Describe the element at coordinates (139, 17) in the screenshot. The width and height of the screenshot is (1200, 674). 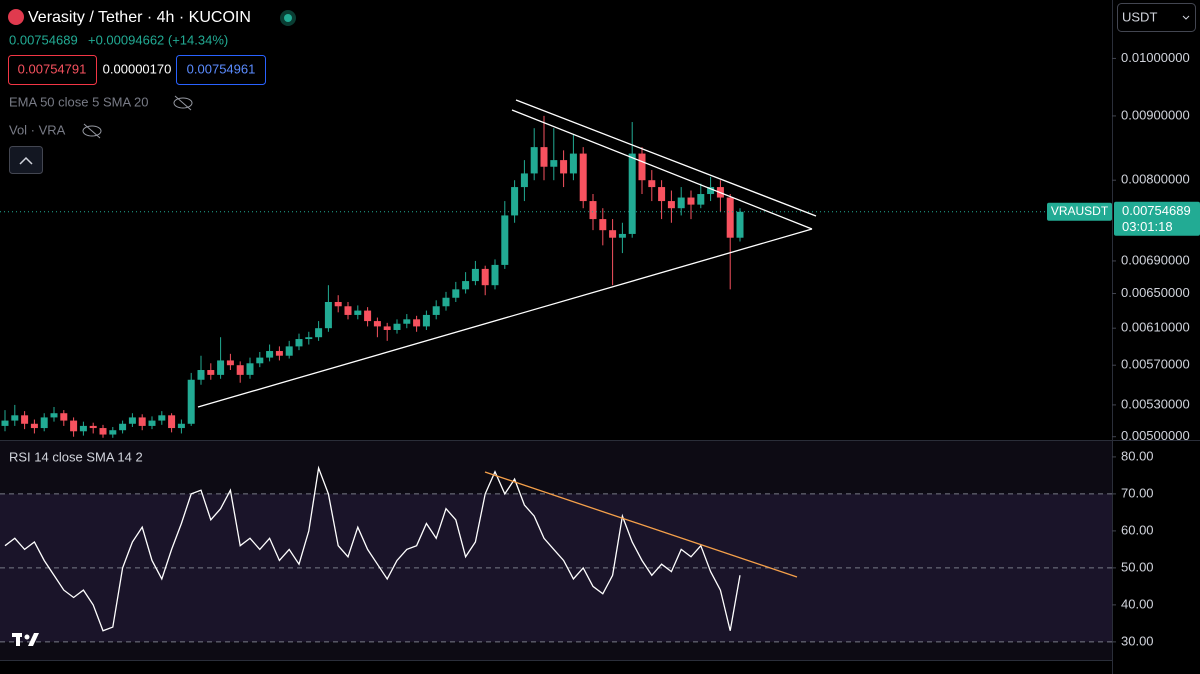
I see `symbol-title: Verasity / Tether · 4h · KUCOIN` at that location.